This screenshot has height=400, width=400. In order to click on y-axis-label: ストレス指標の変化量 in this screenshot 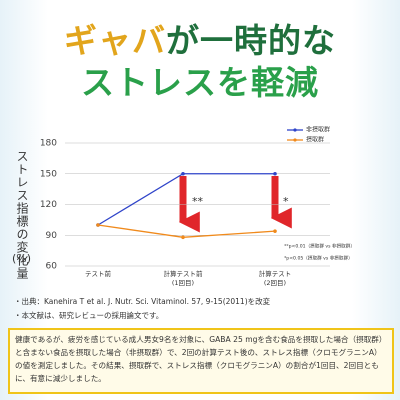, I will do `click(22, 215)`.